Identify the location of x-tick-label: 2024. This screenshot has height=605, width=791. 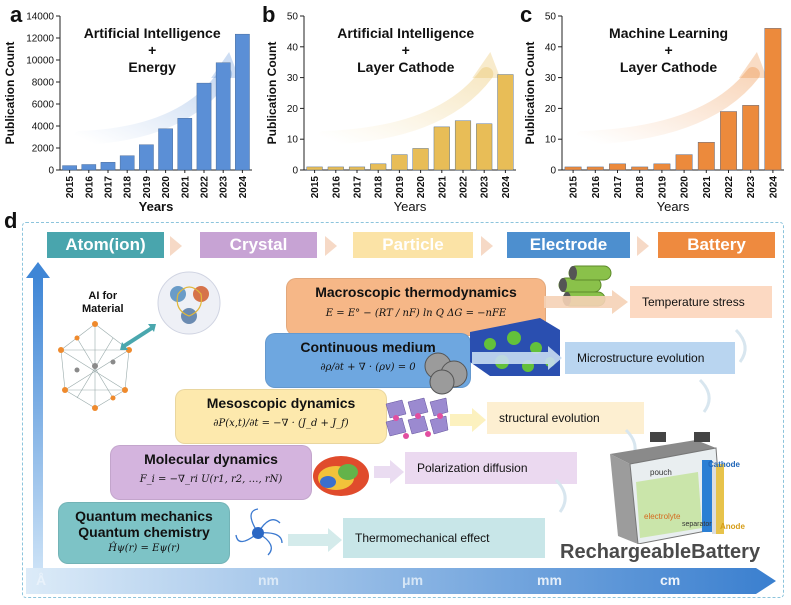
(506, 187).